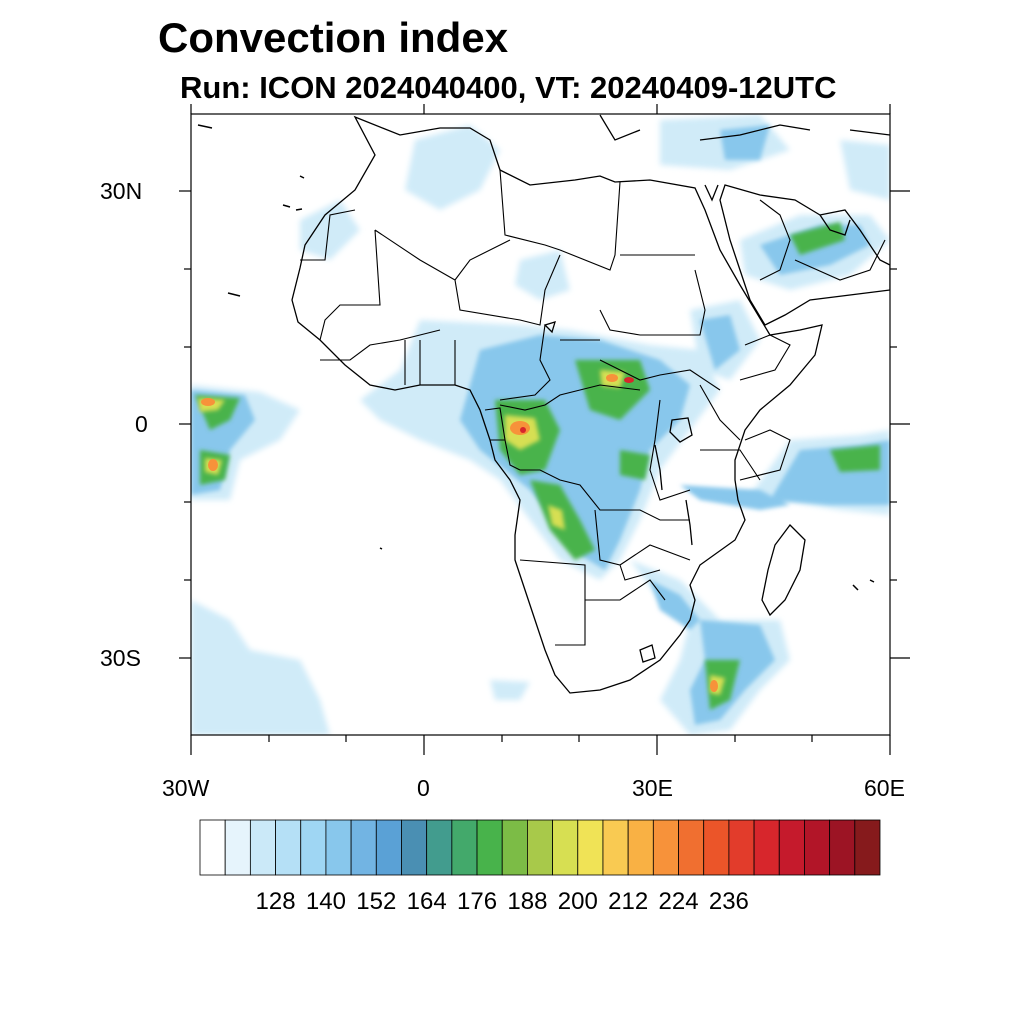 This screenshot has height=1024, width=1024. What do you see at coordinates (426, 901) in the screenshot?
I see `colorbar-tick-label: 164` at bounding box center [426, 901].